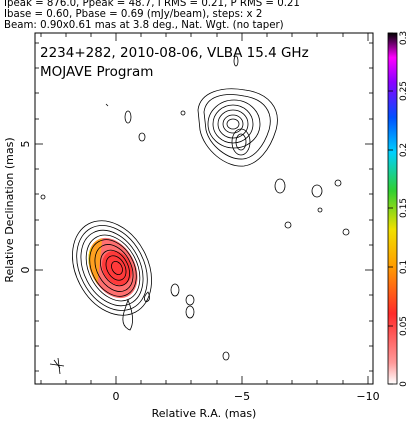 Image resolution: width=409 pixels, height=424 pixels. Describe the element at coordinates (25, 144) in the screenshot. I see `y-tick-label-5: 5` at that location.